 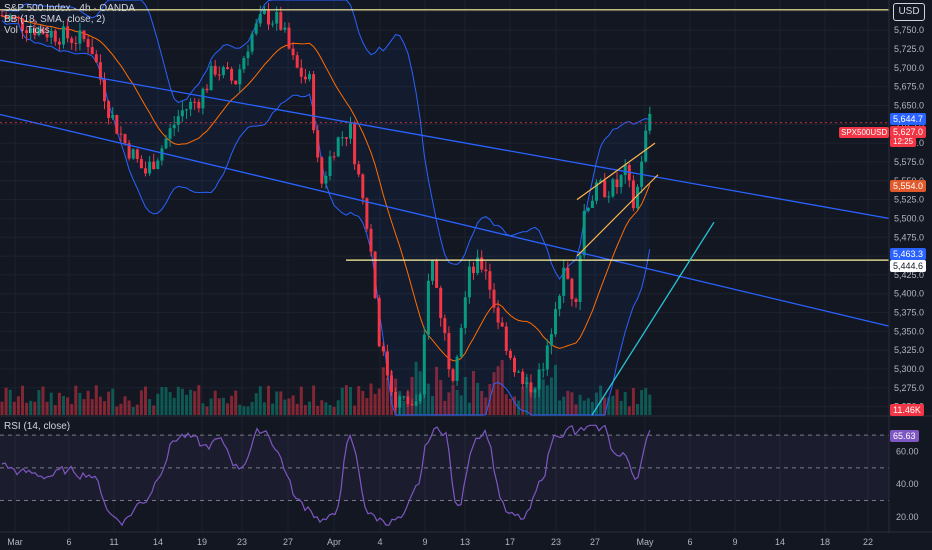 What do you see at coordinates (907, 410) in the screenshot?
I see `volume-tag: 11.46K` at bounding box center [907, 410].